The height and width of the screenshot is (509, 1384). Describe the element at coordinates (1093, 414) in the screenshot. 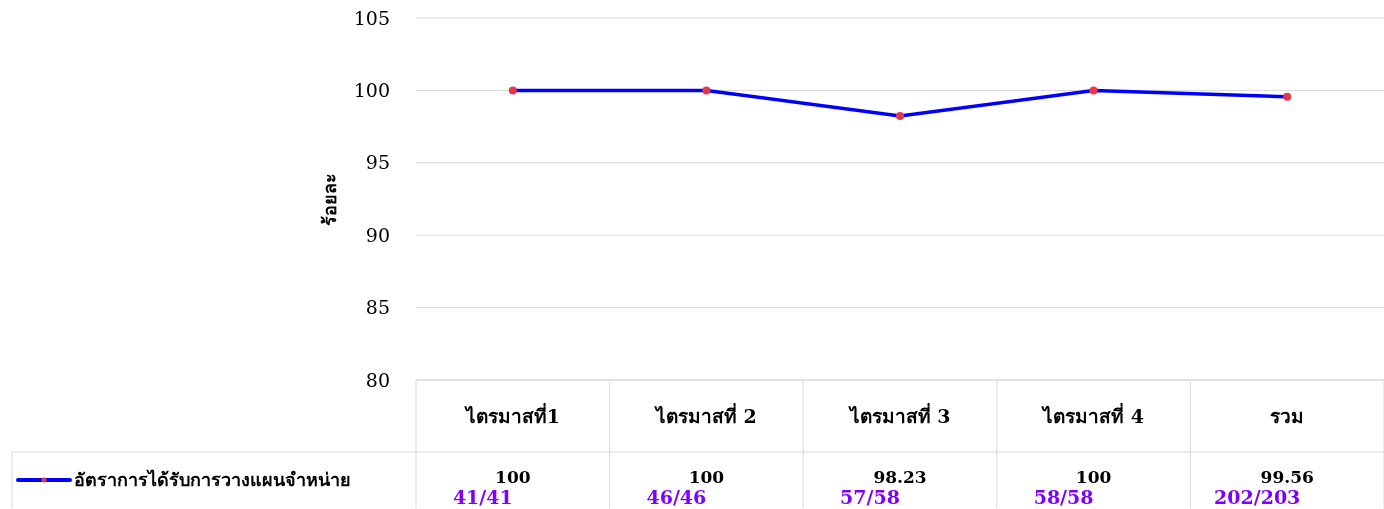

I see `x-tick-label: ไตรมาสที่ 4` at that location.